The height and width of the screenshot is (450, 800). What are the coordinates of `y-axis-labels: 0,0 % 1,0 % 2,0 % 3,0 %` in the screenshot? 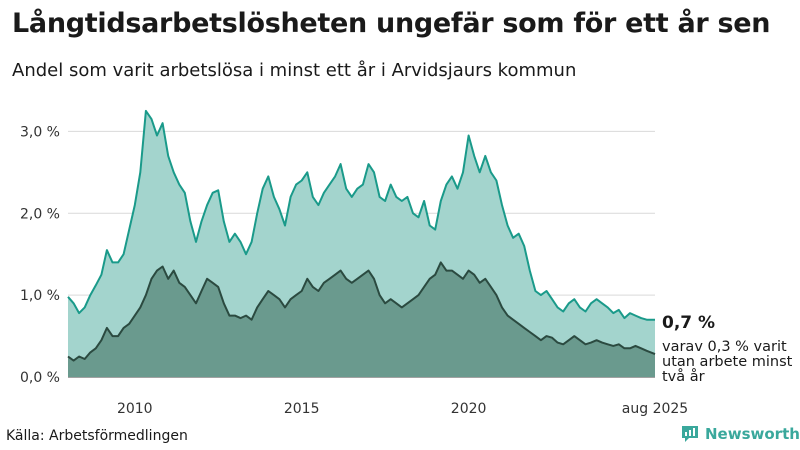 It's located at (40, 255).